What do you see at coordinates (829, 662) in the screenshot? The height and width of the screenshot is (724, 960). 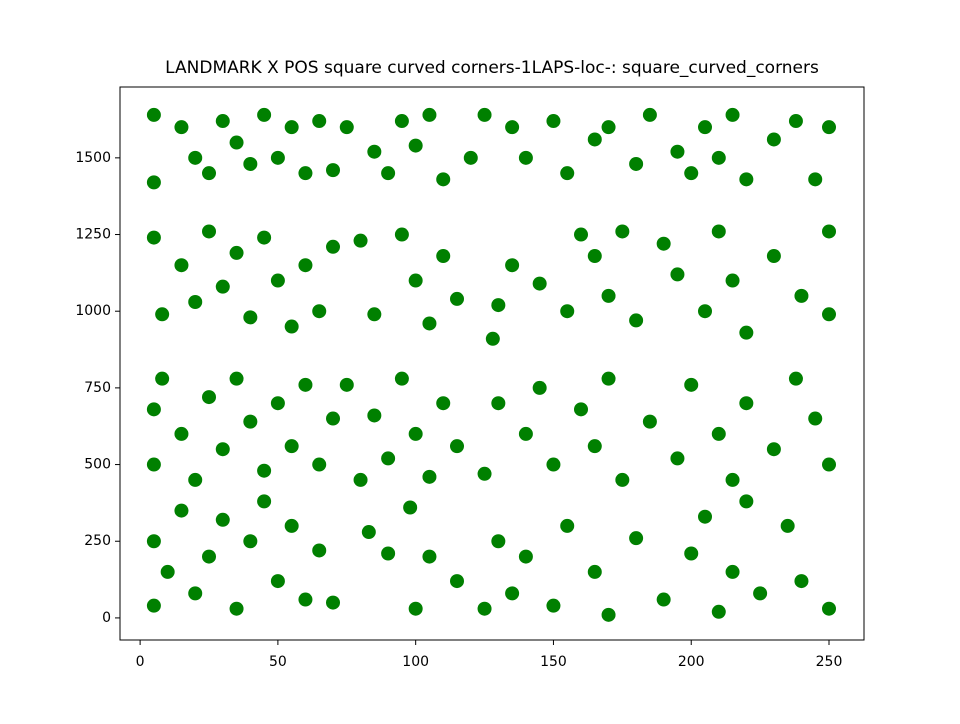 I see `x-tick-label: 250` at bounding box center [829, 662].